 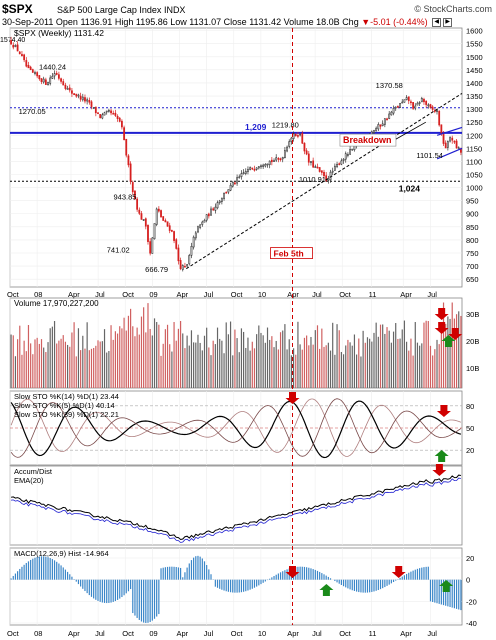 I want to click on price-tick-label: 1000, so click(x=474, y=188).